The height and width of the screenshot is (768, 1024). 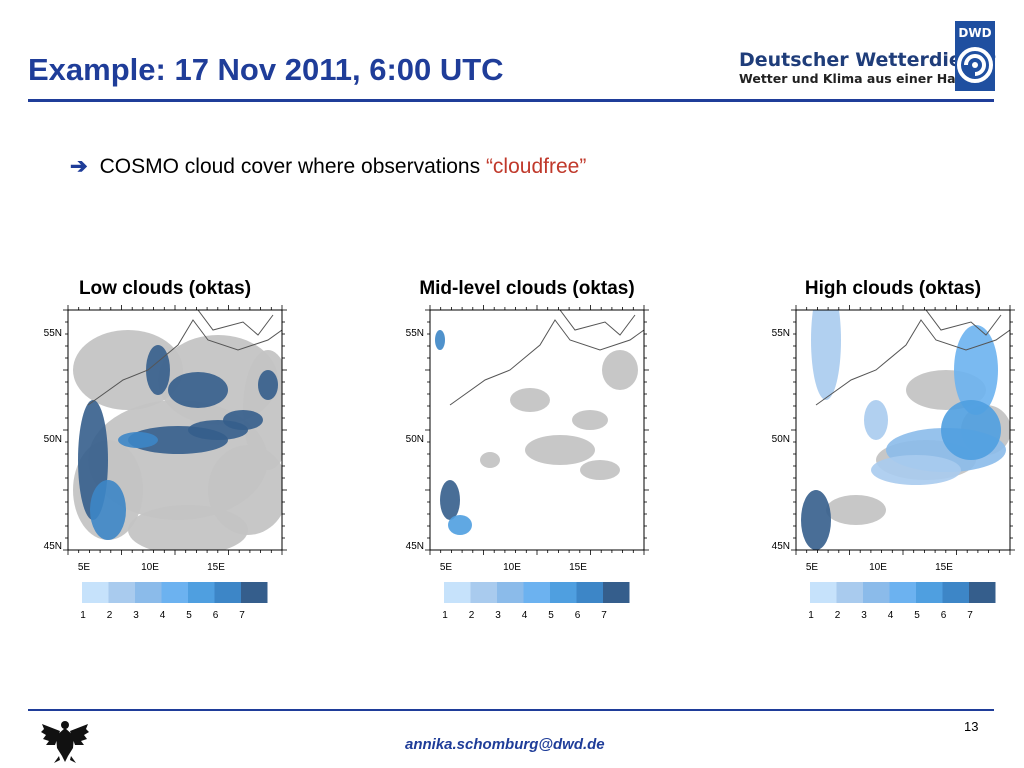 I want to click on panel-title: Low clouds (oktas), so click(x=165, y=288).